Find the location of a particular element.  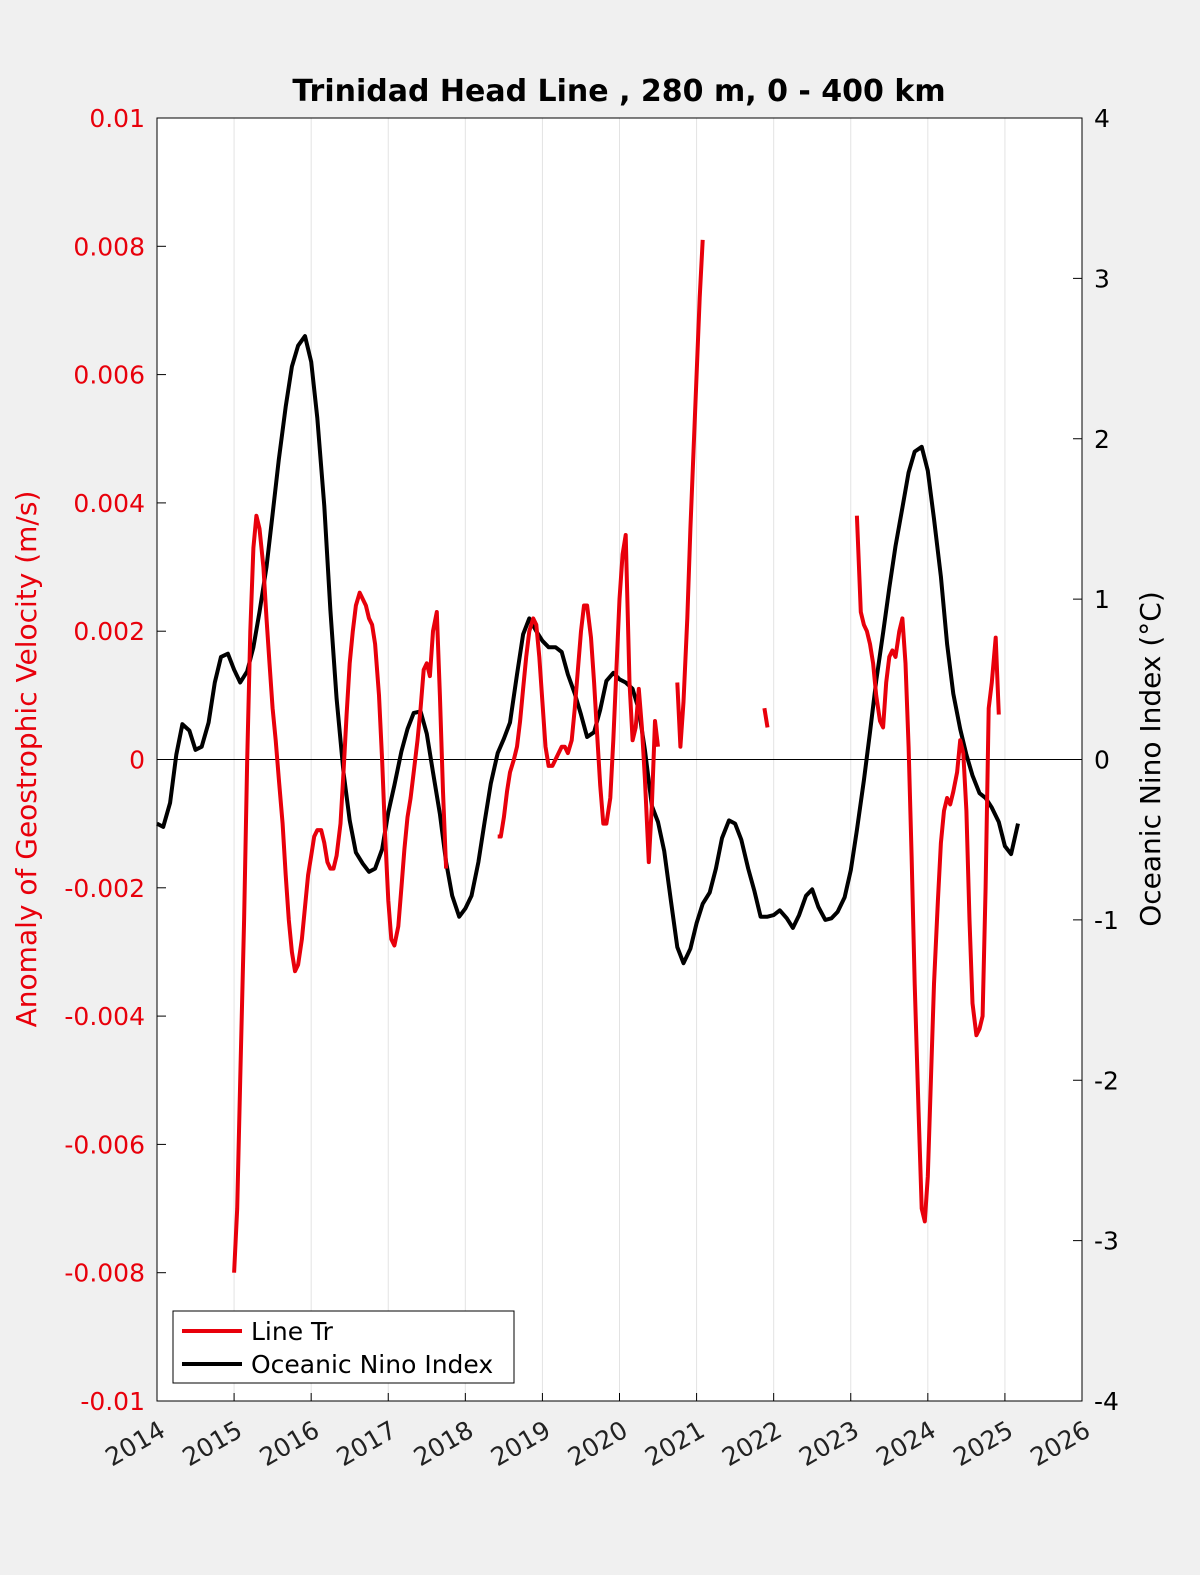

y-left-tick-label: 0.004 is located at coordinates (109, 503).